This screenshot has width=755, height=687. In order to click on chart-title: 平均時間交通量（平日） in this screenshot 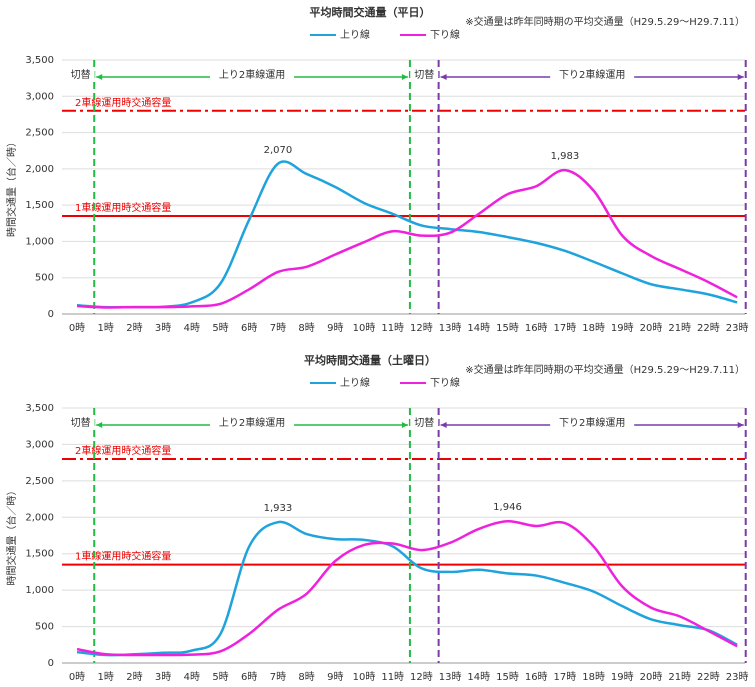, I will do `click(370, 12)`.